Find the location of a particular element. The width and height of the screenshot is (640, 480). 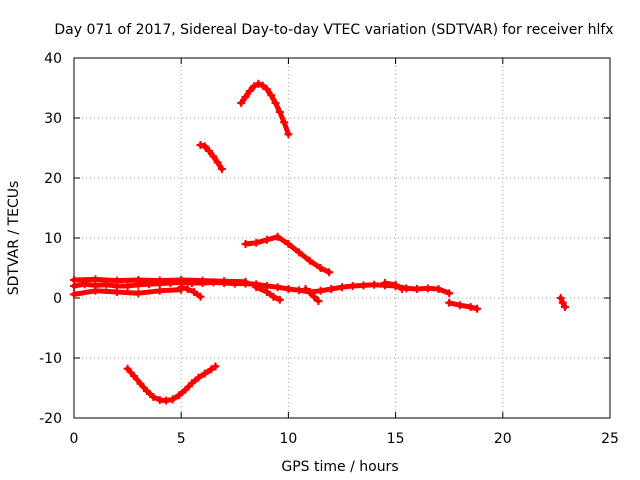

y-tick-label: 0 is located at coordinates (57, 299).